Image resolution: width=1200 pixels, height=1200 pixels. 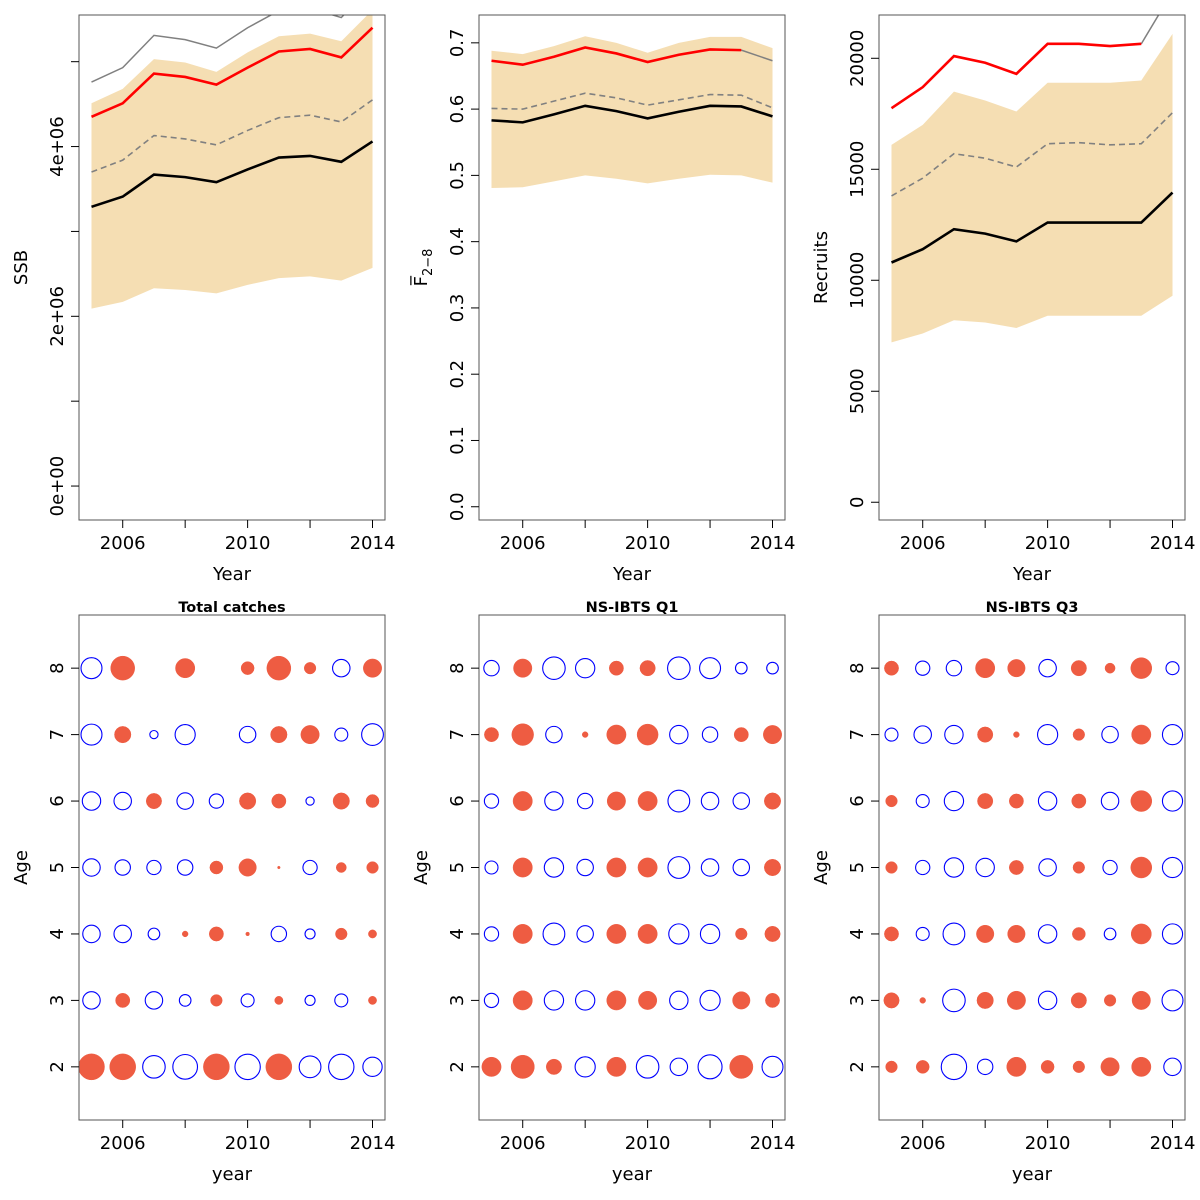 I want to click on y-axis-label: SSB, so click(x=21, y=267).